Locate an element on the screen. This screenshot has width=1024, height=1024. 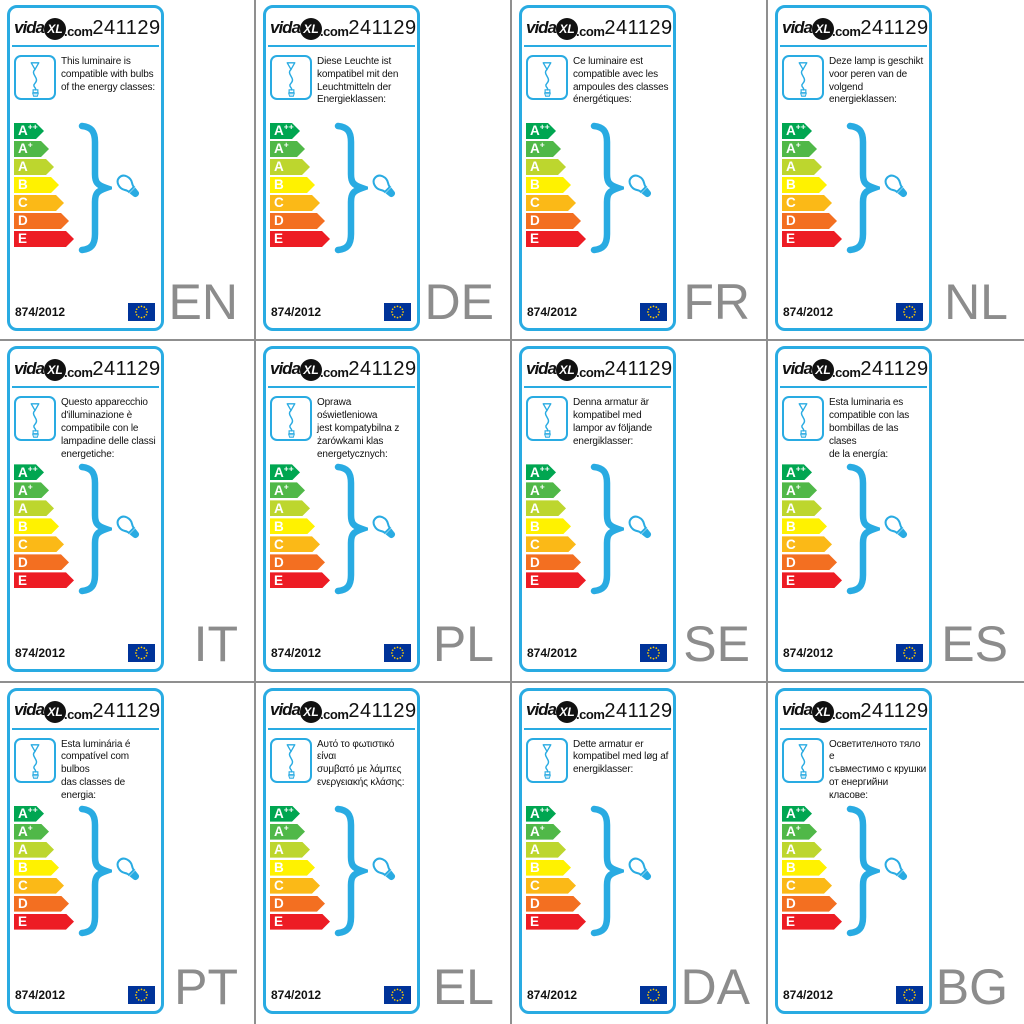
language-code: EN is located at coordinates (203, 302).